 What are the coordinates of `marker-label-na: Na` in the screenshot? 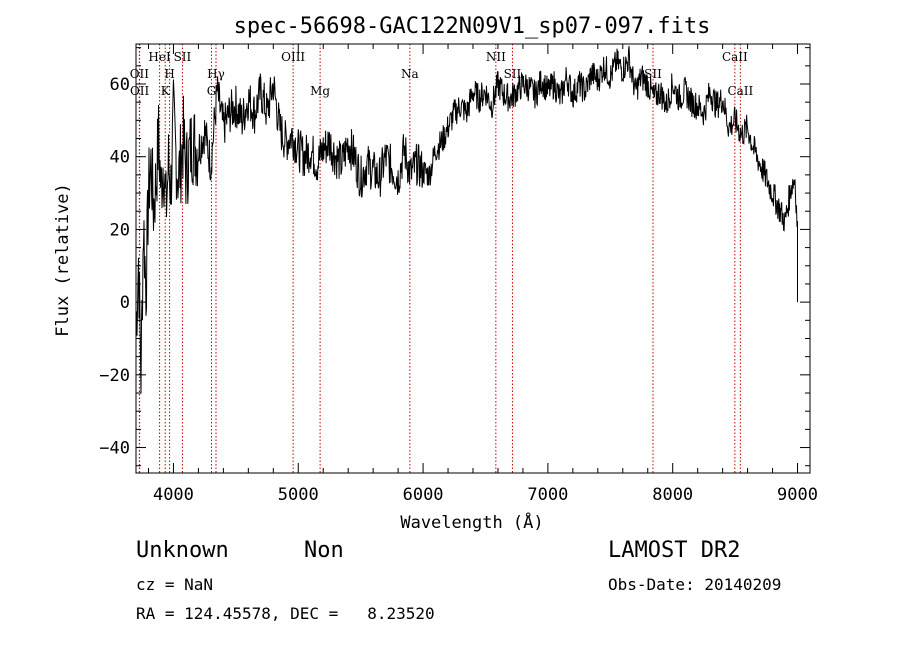 It's located at (410, 74).